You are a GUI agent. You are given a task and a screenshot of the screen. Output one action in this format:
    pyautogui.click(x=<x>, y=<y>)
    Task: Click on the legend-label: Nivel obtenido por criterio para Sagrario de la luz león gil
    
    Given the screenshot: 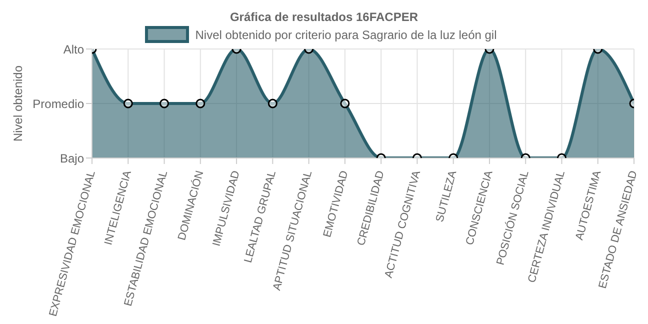 What is the action you would take?
    pyautogui.click(x=346, y=35)
    